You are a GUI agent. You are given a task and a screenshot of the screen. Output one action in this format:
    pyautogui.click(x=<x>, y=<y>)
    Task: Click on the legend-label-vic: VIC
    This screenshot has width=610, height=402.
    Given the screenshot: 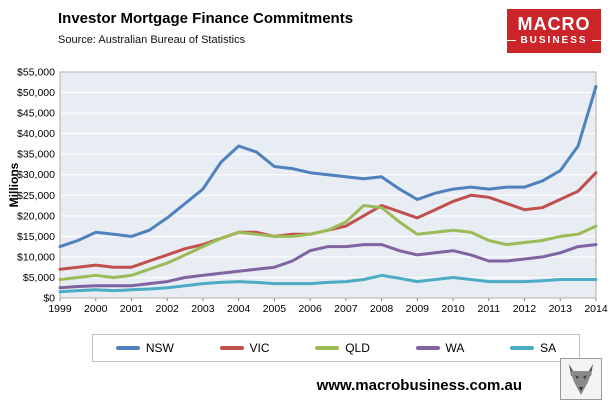 What is the action you would take?
    pyautogui.click(x=259, y=348)
    